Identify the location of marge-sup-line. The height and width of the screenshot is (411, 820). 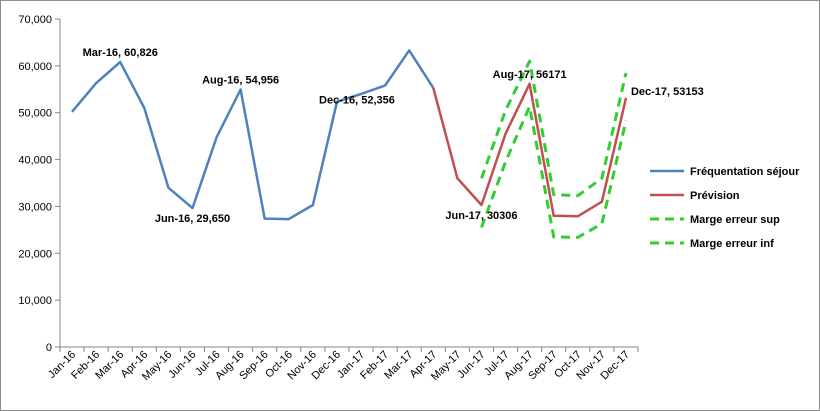
(554, 128).